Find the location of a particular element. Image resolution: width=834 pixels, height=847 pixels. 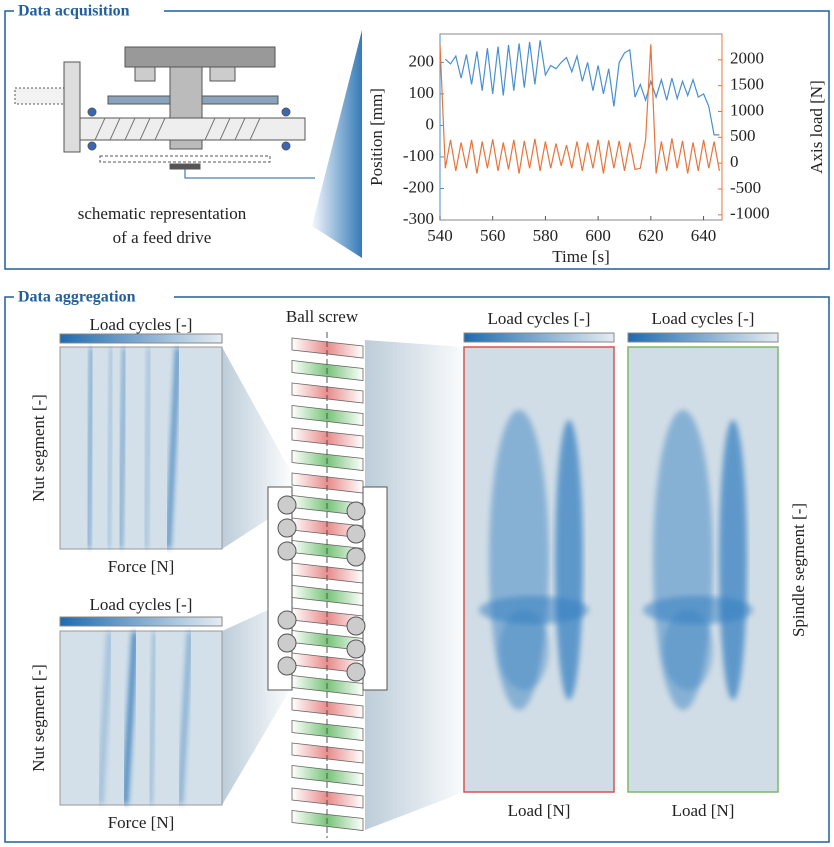

y-tick-label: -200 is located at coordinates (418, 186).